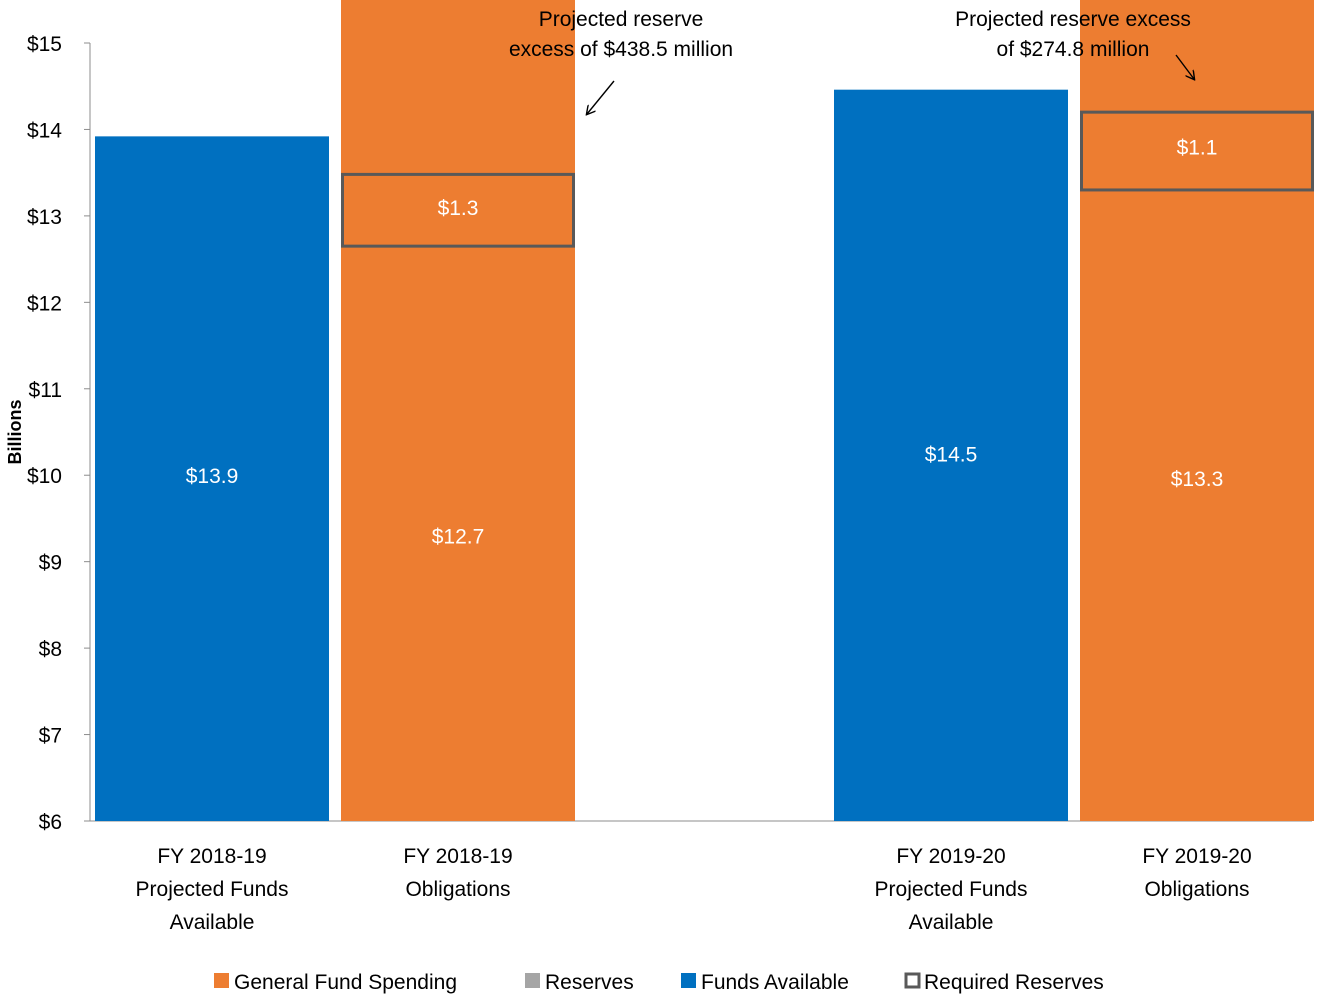  Describe the element at coordinates (50, 649) in the screenshot. I see `y-tick-label: $8` at that location.